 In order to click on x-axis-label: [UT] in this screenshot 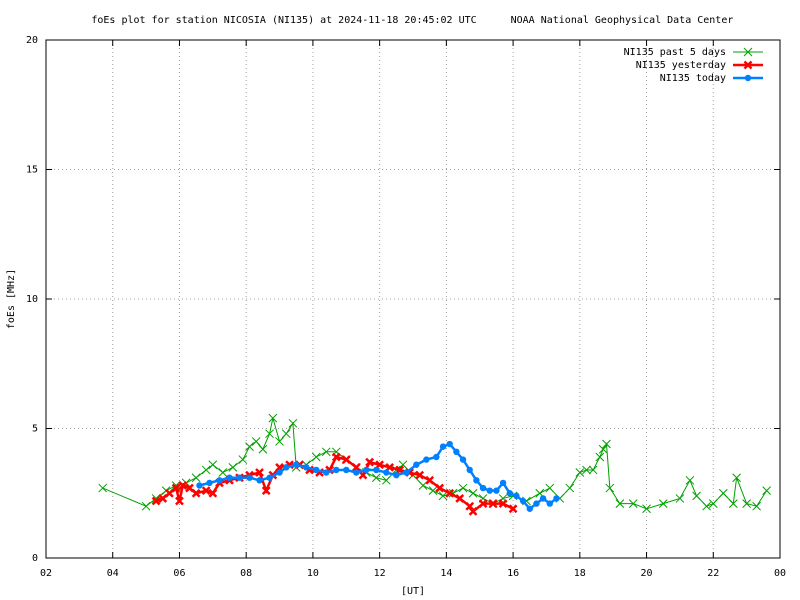, I will do `click(413, 591)`.